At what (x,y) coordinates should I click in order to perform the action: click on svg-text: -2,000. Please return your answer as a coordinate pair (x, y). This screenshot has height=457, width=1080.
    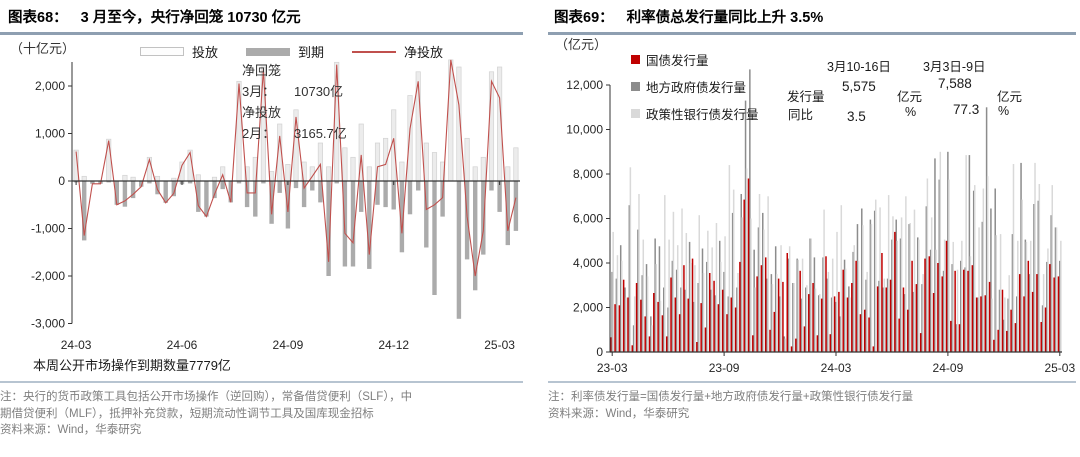
    Looking at the image, I should click on (48, 276).